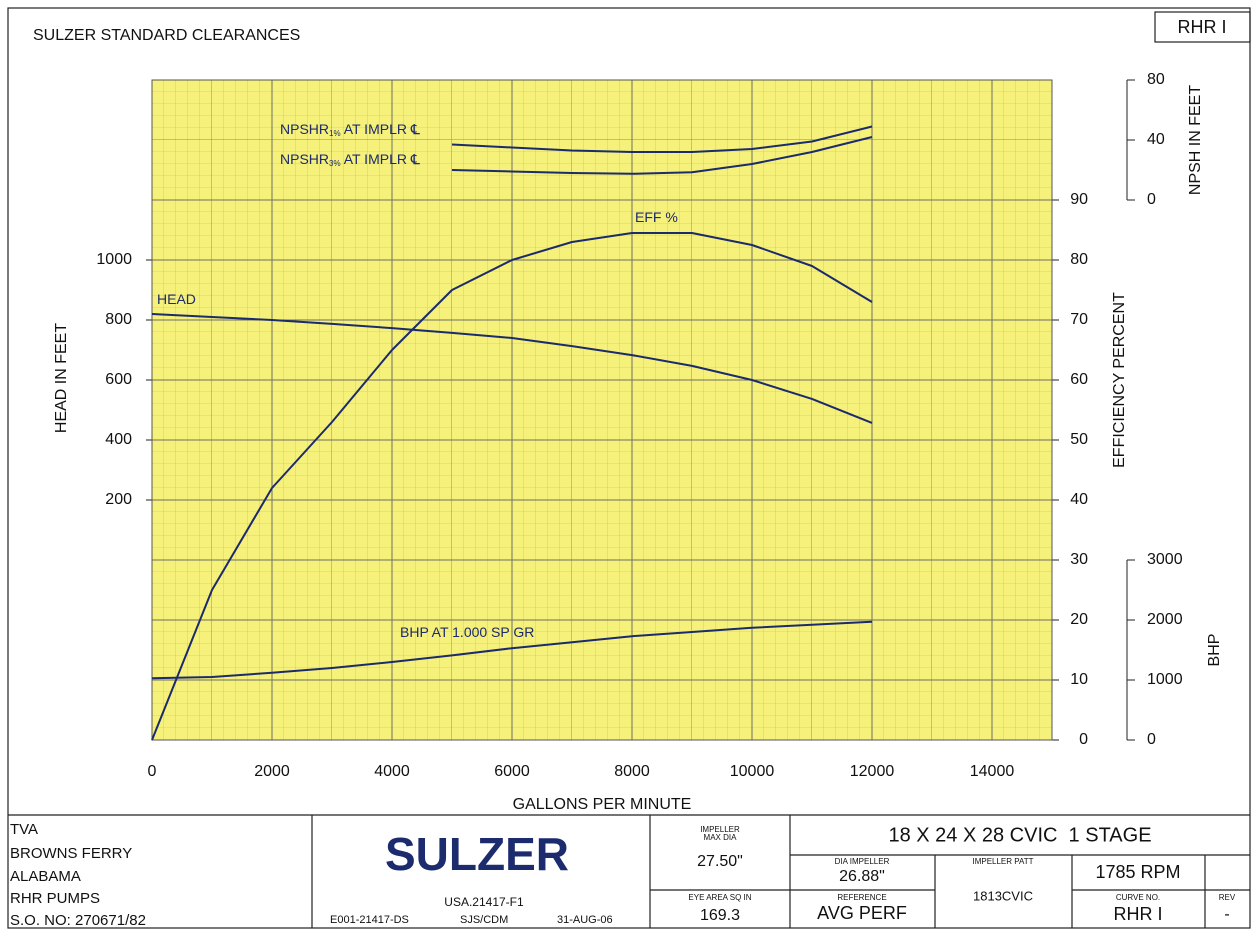 This screenshot has height=932, width=1255. I want to click on y3-tick-label: 0, so click(1151, 199).